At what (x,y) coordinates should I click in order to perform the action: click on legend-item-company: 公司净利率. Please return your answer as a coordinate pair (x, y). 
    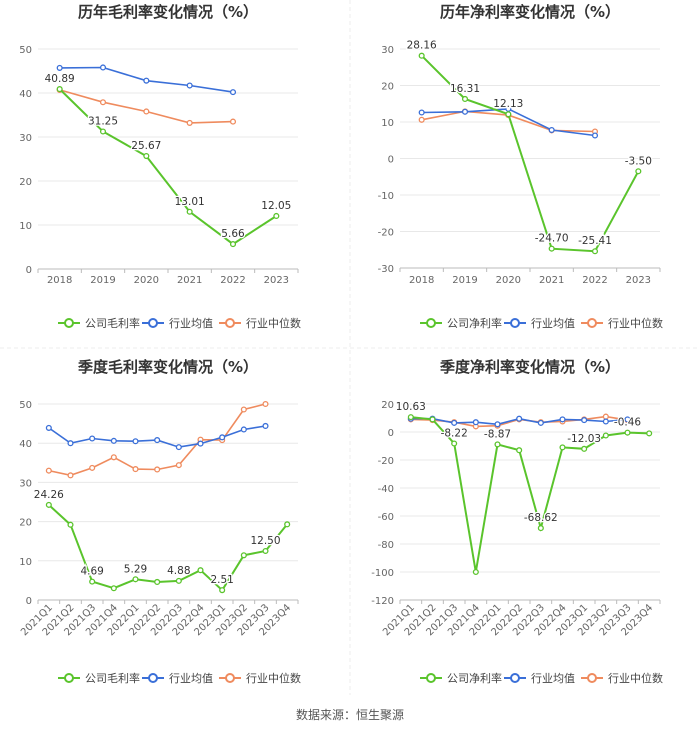
    Looking at the image, I should click on (461, 678).